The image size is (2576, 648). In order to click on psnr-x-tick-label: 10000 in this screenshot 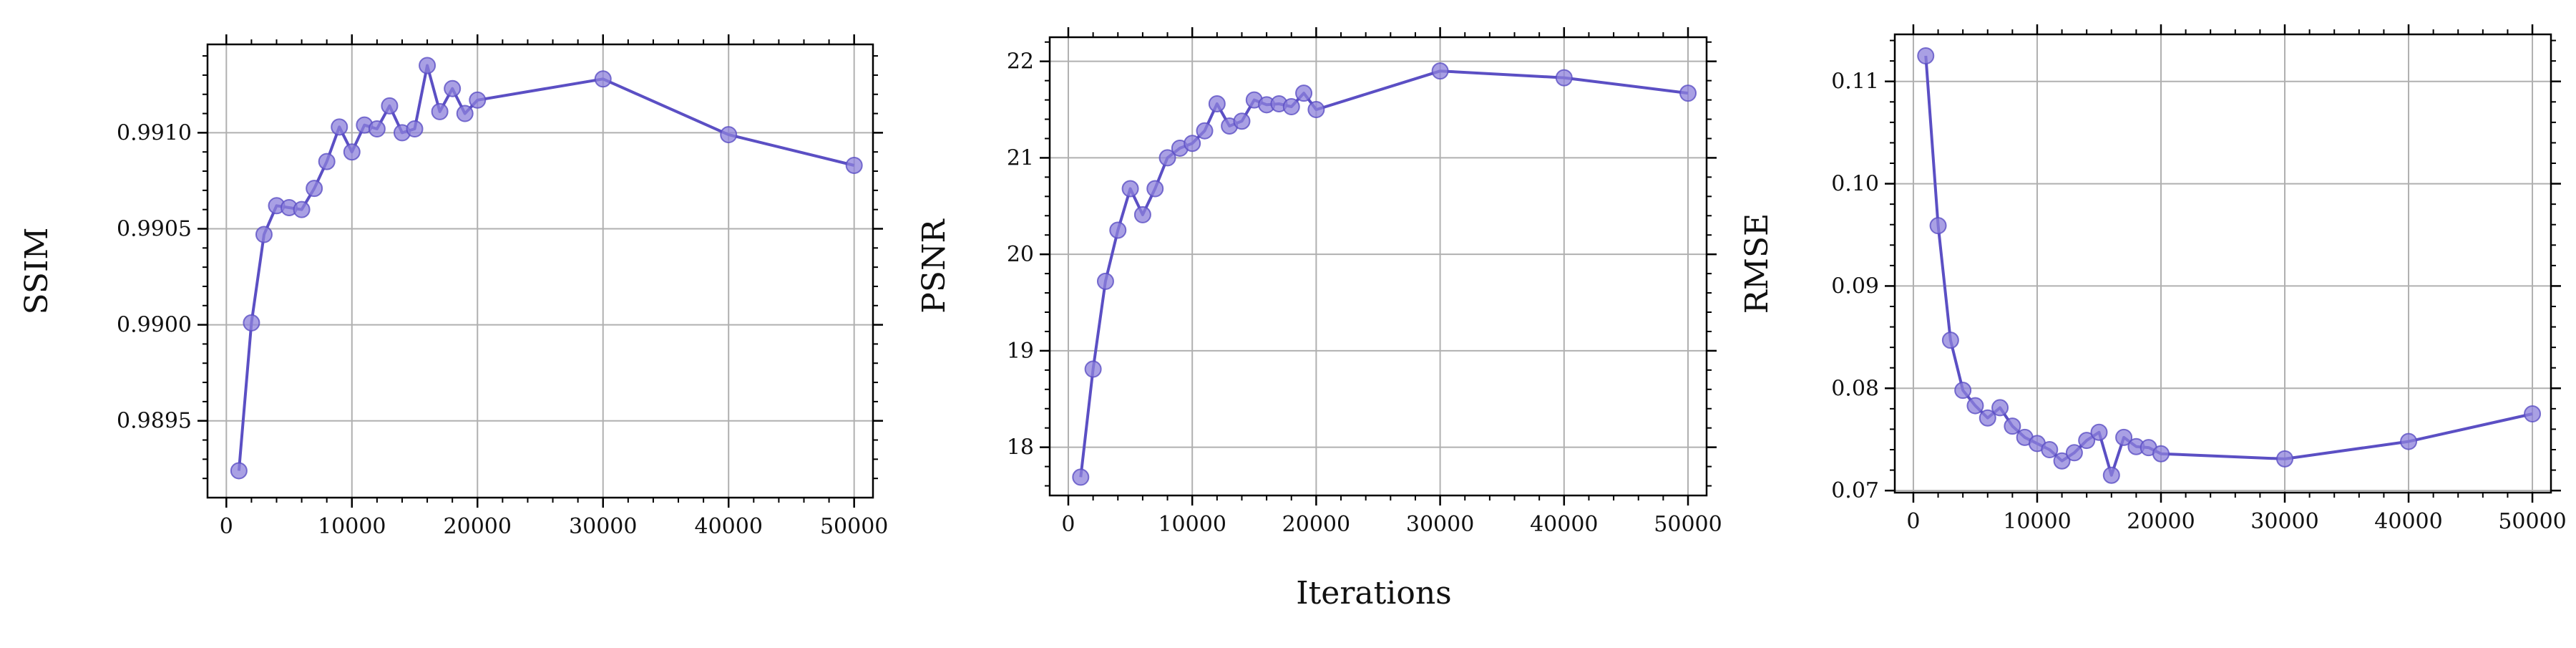, I will do `click(1192, 524)`.